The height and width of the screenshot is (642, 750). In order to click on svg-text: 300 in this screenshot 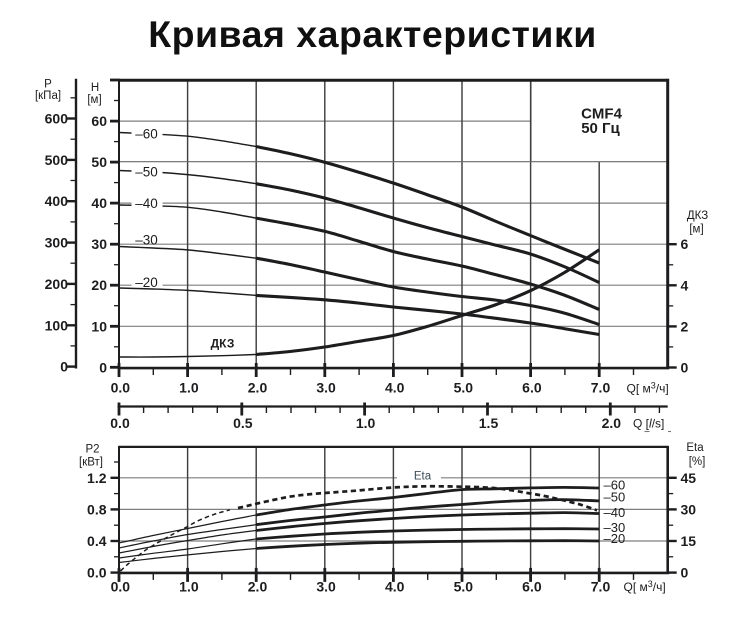, I will do `click(57, 243)`.